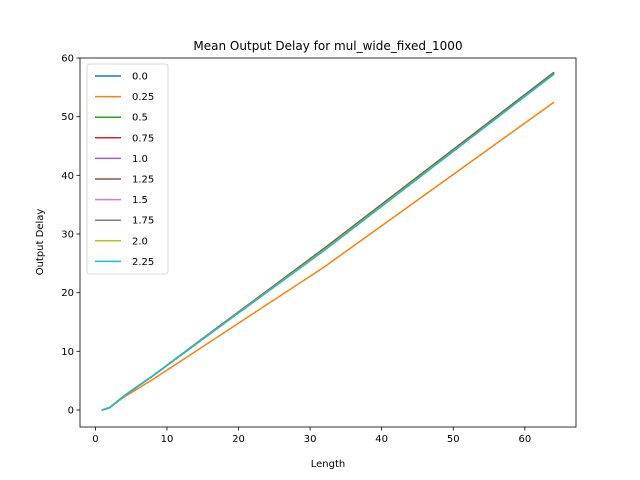  Describe the element at coordinates (328, 464) in the screenshot. I see `x-axis-label: Length` at that location.